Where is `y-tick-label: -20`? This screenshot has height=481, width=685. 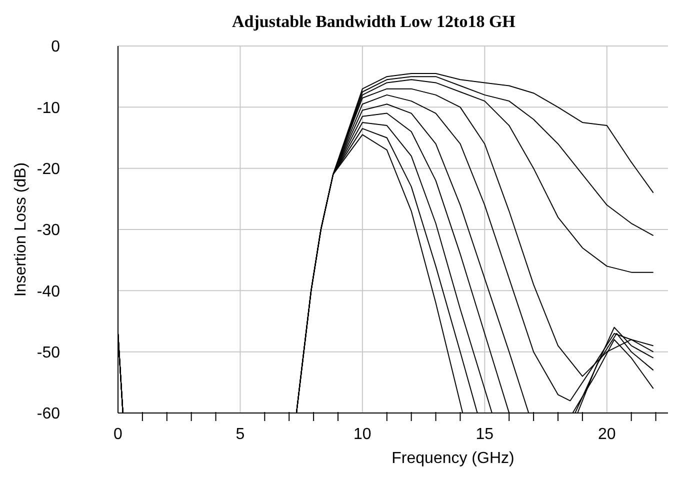 y-tick-label: -20 is located at coordinates (48, 169).